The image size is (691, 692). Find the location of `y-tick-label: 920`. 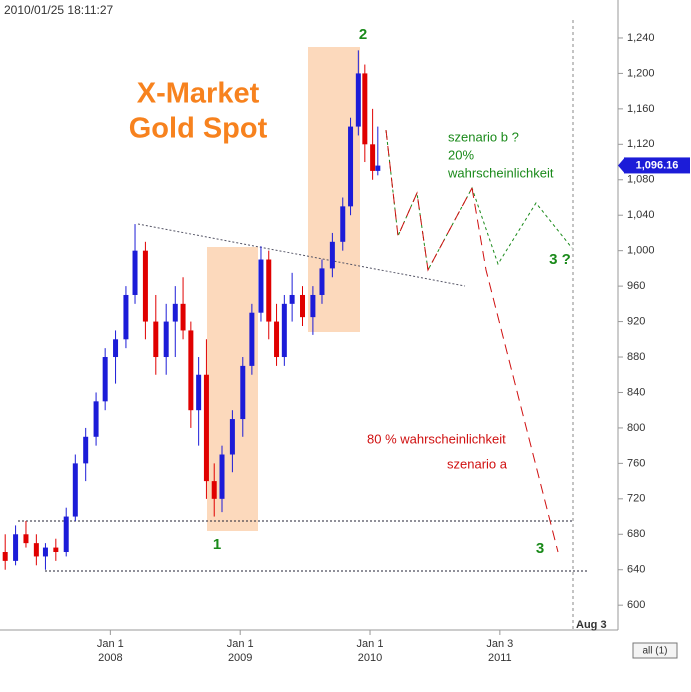

y-tick-label: 920 is located at coordinates (636, 321).